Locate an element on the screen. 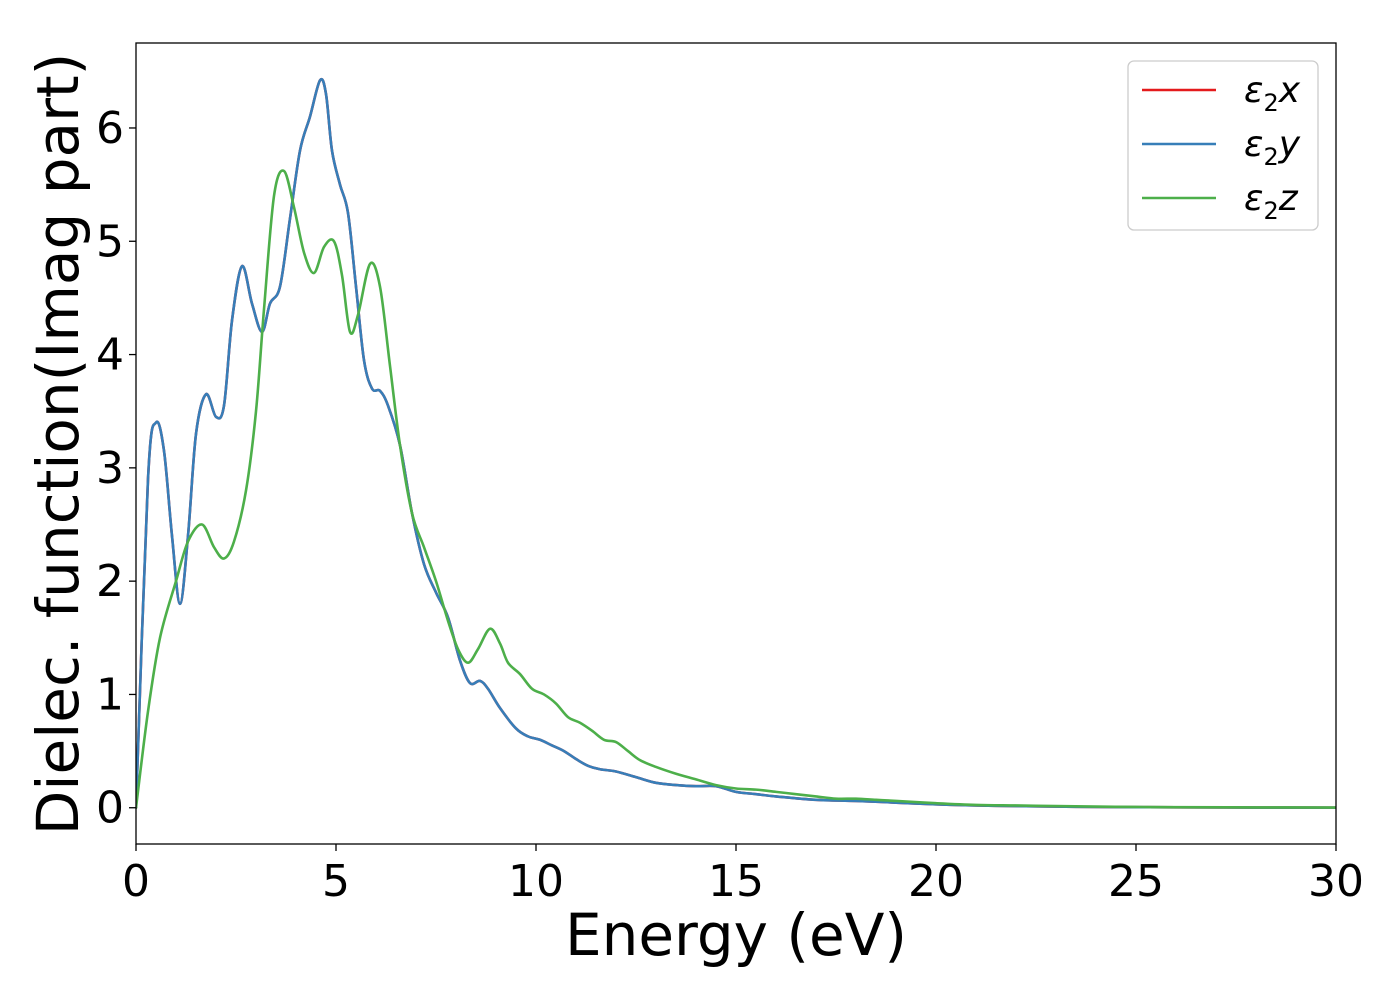 This screenshot has height=1000, width=1400. y-tick-label: 4 is located at coordinates (110, 355).